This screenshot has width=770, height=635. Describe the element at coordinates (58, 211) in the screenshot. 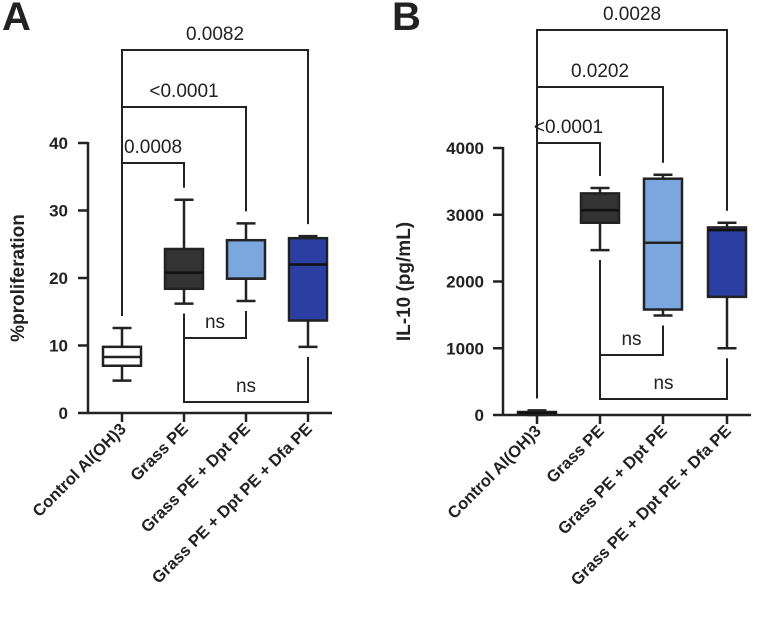

I see `y-tick-label: 30` at that location.